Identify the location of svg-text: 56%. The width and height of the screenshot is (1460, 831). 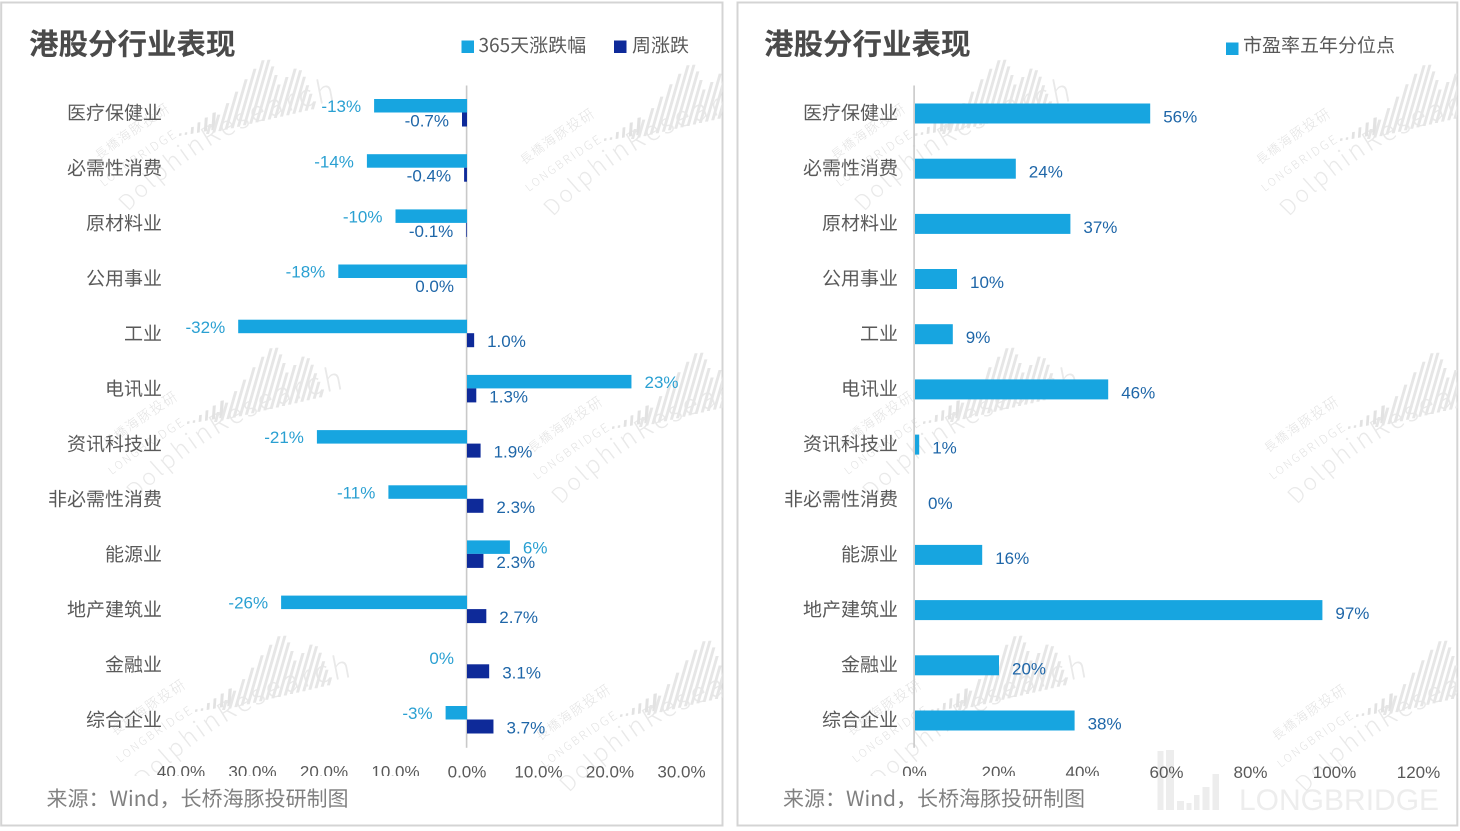
(1180, 117).